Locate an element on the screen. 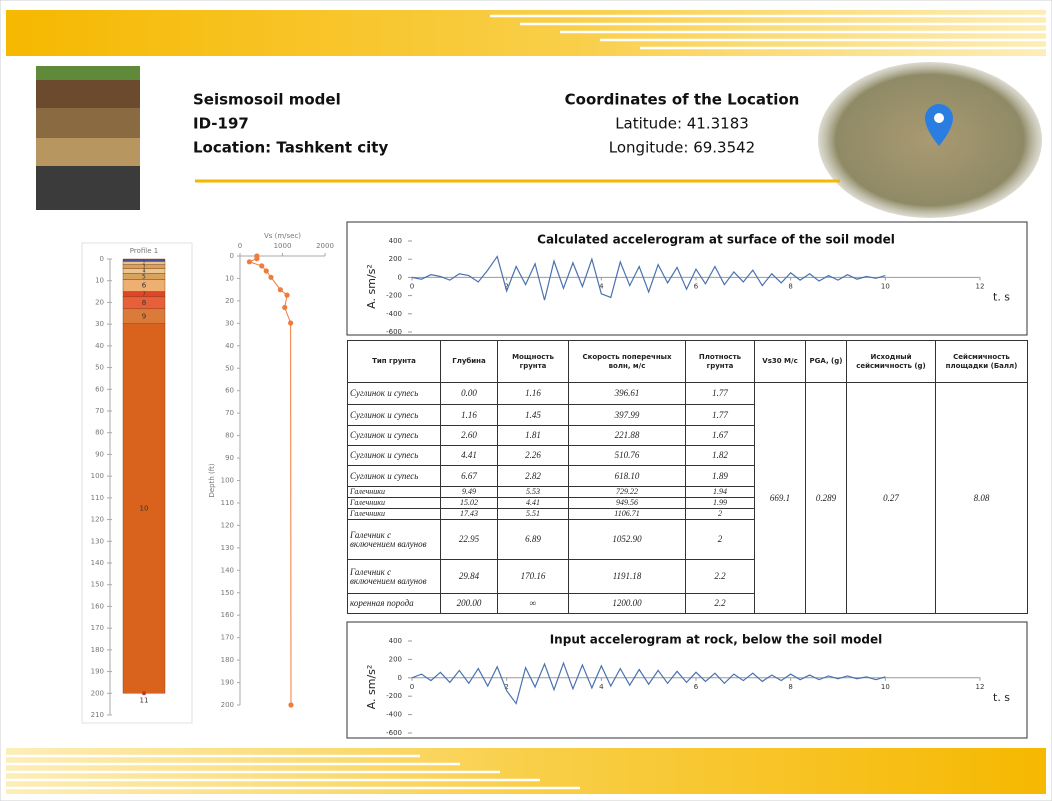 This screenshot has width=1052, height=801. merged-cell: 0.289 is located at coordinates (826, 498).